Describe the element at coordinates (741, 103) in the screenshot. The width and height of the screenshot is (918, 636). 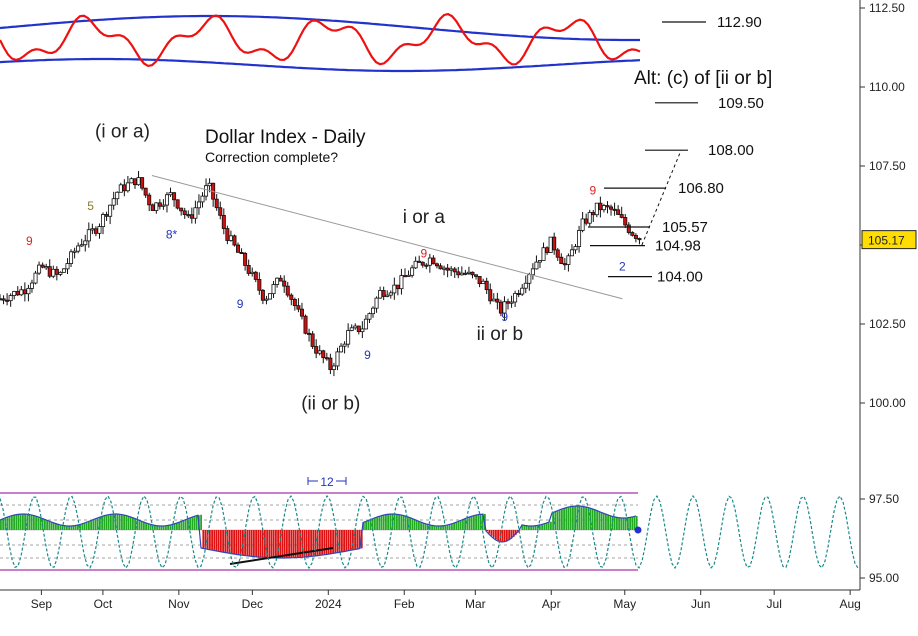
I see `level-label: 109.50` at that location.